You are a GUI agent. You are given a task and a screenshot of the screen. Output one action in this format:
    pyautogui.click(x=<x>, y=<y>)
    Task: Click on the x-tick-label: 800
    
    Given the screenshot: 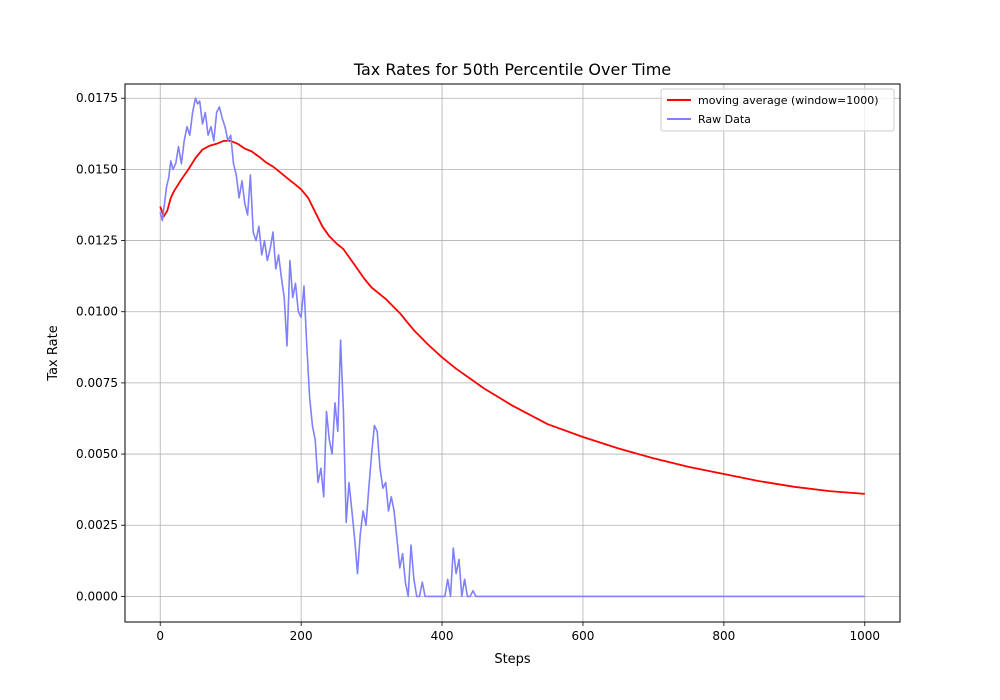 What is the action you would take?
    pyautogui.click(x=723, y=636)
    